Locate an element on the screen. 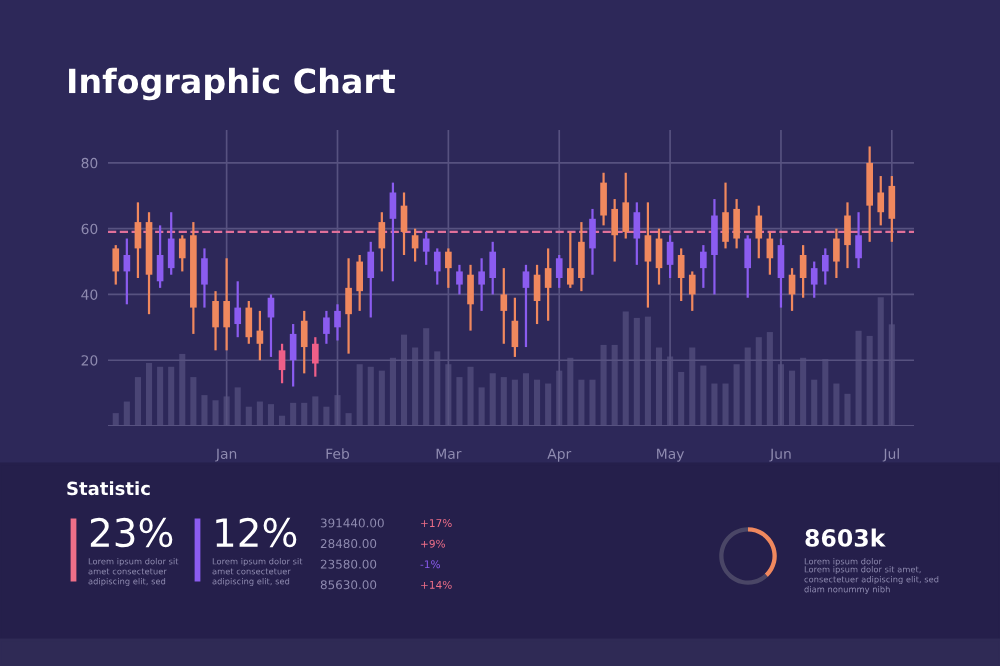  text: 12% is located at coordinates (256, 532).